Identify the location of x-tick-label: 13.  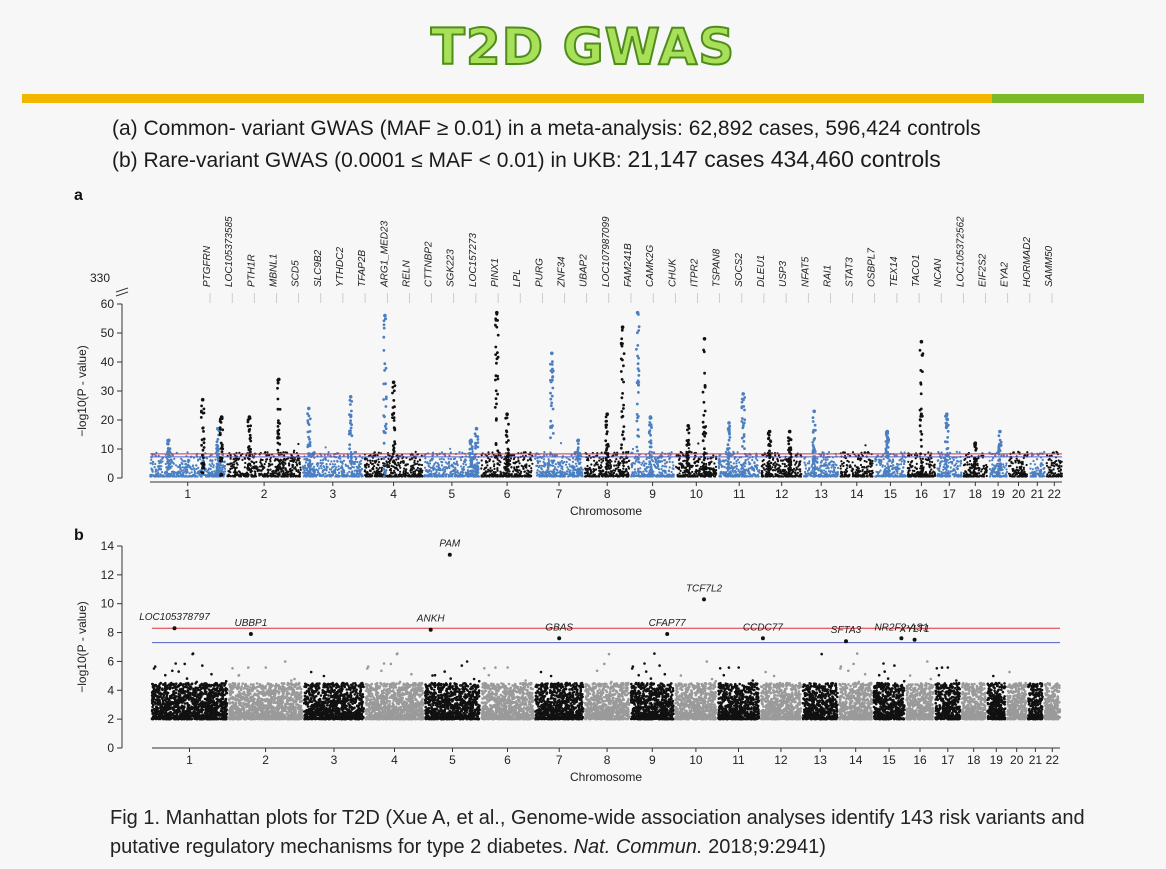
(822, 494).